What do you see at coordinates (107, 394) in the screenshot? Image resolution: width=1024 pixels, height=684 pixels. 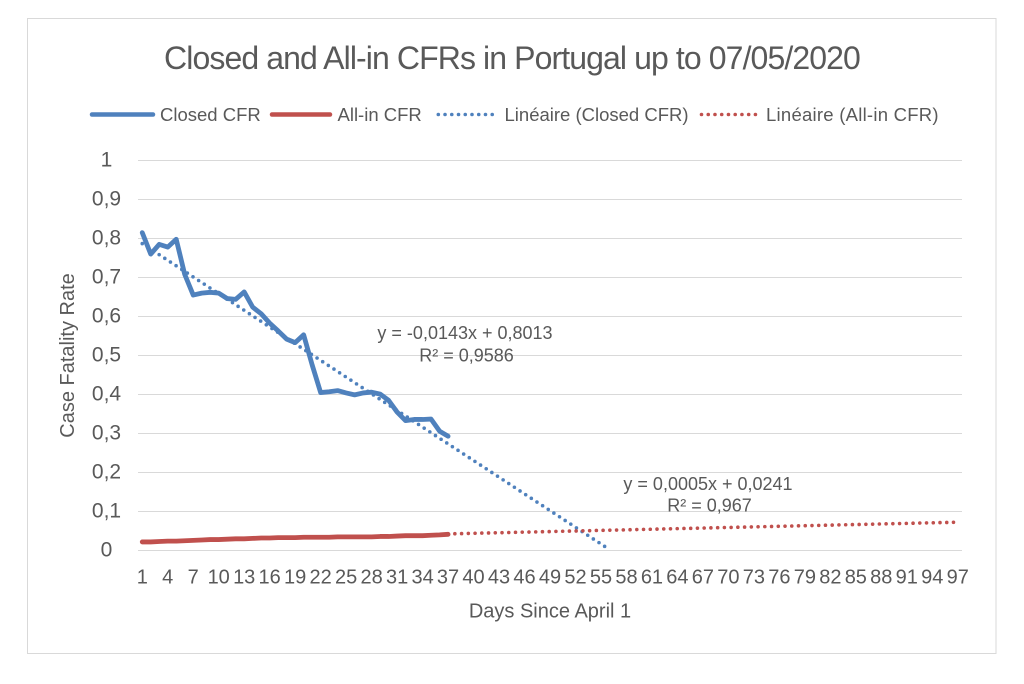 I see `svg-text: 0,4` at bounding box center [107, 394].